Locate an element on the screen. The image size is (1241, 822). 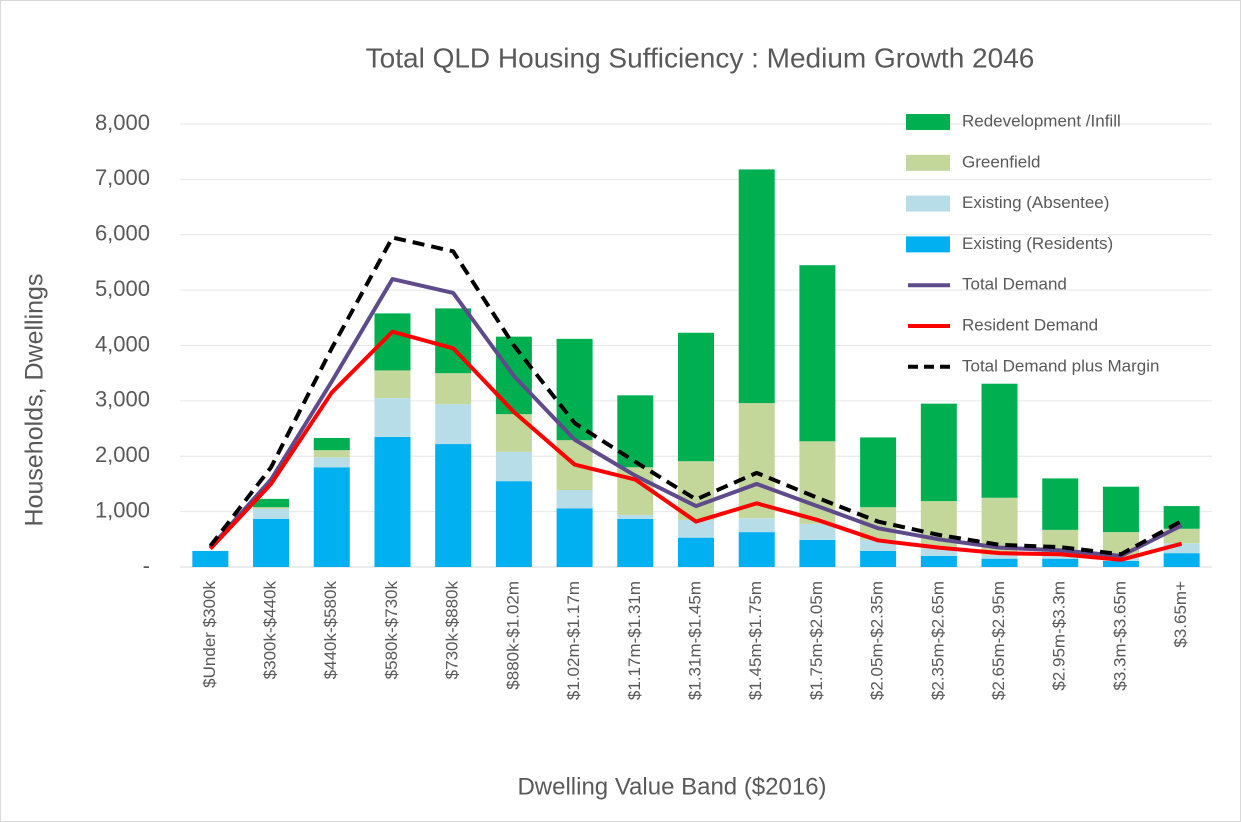
legend-label: Greenfield is located at coordinates (1001, 161).